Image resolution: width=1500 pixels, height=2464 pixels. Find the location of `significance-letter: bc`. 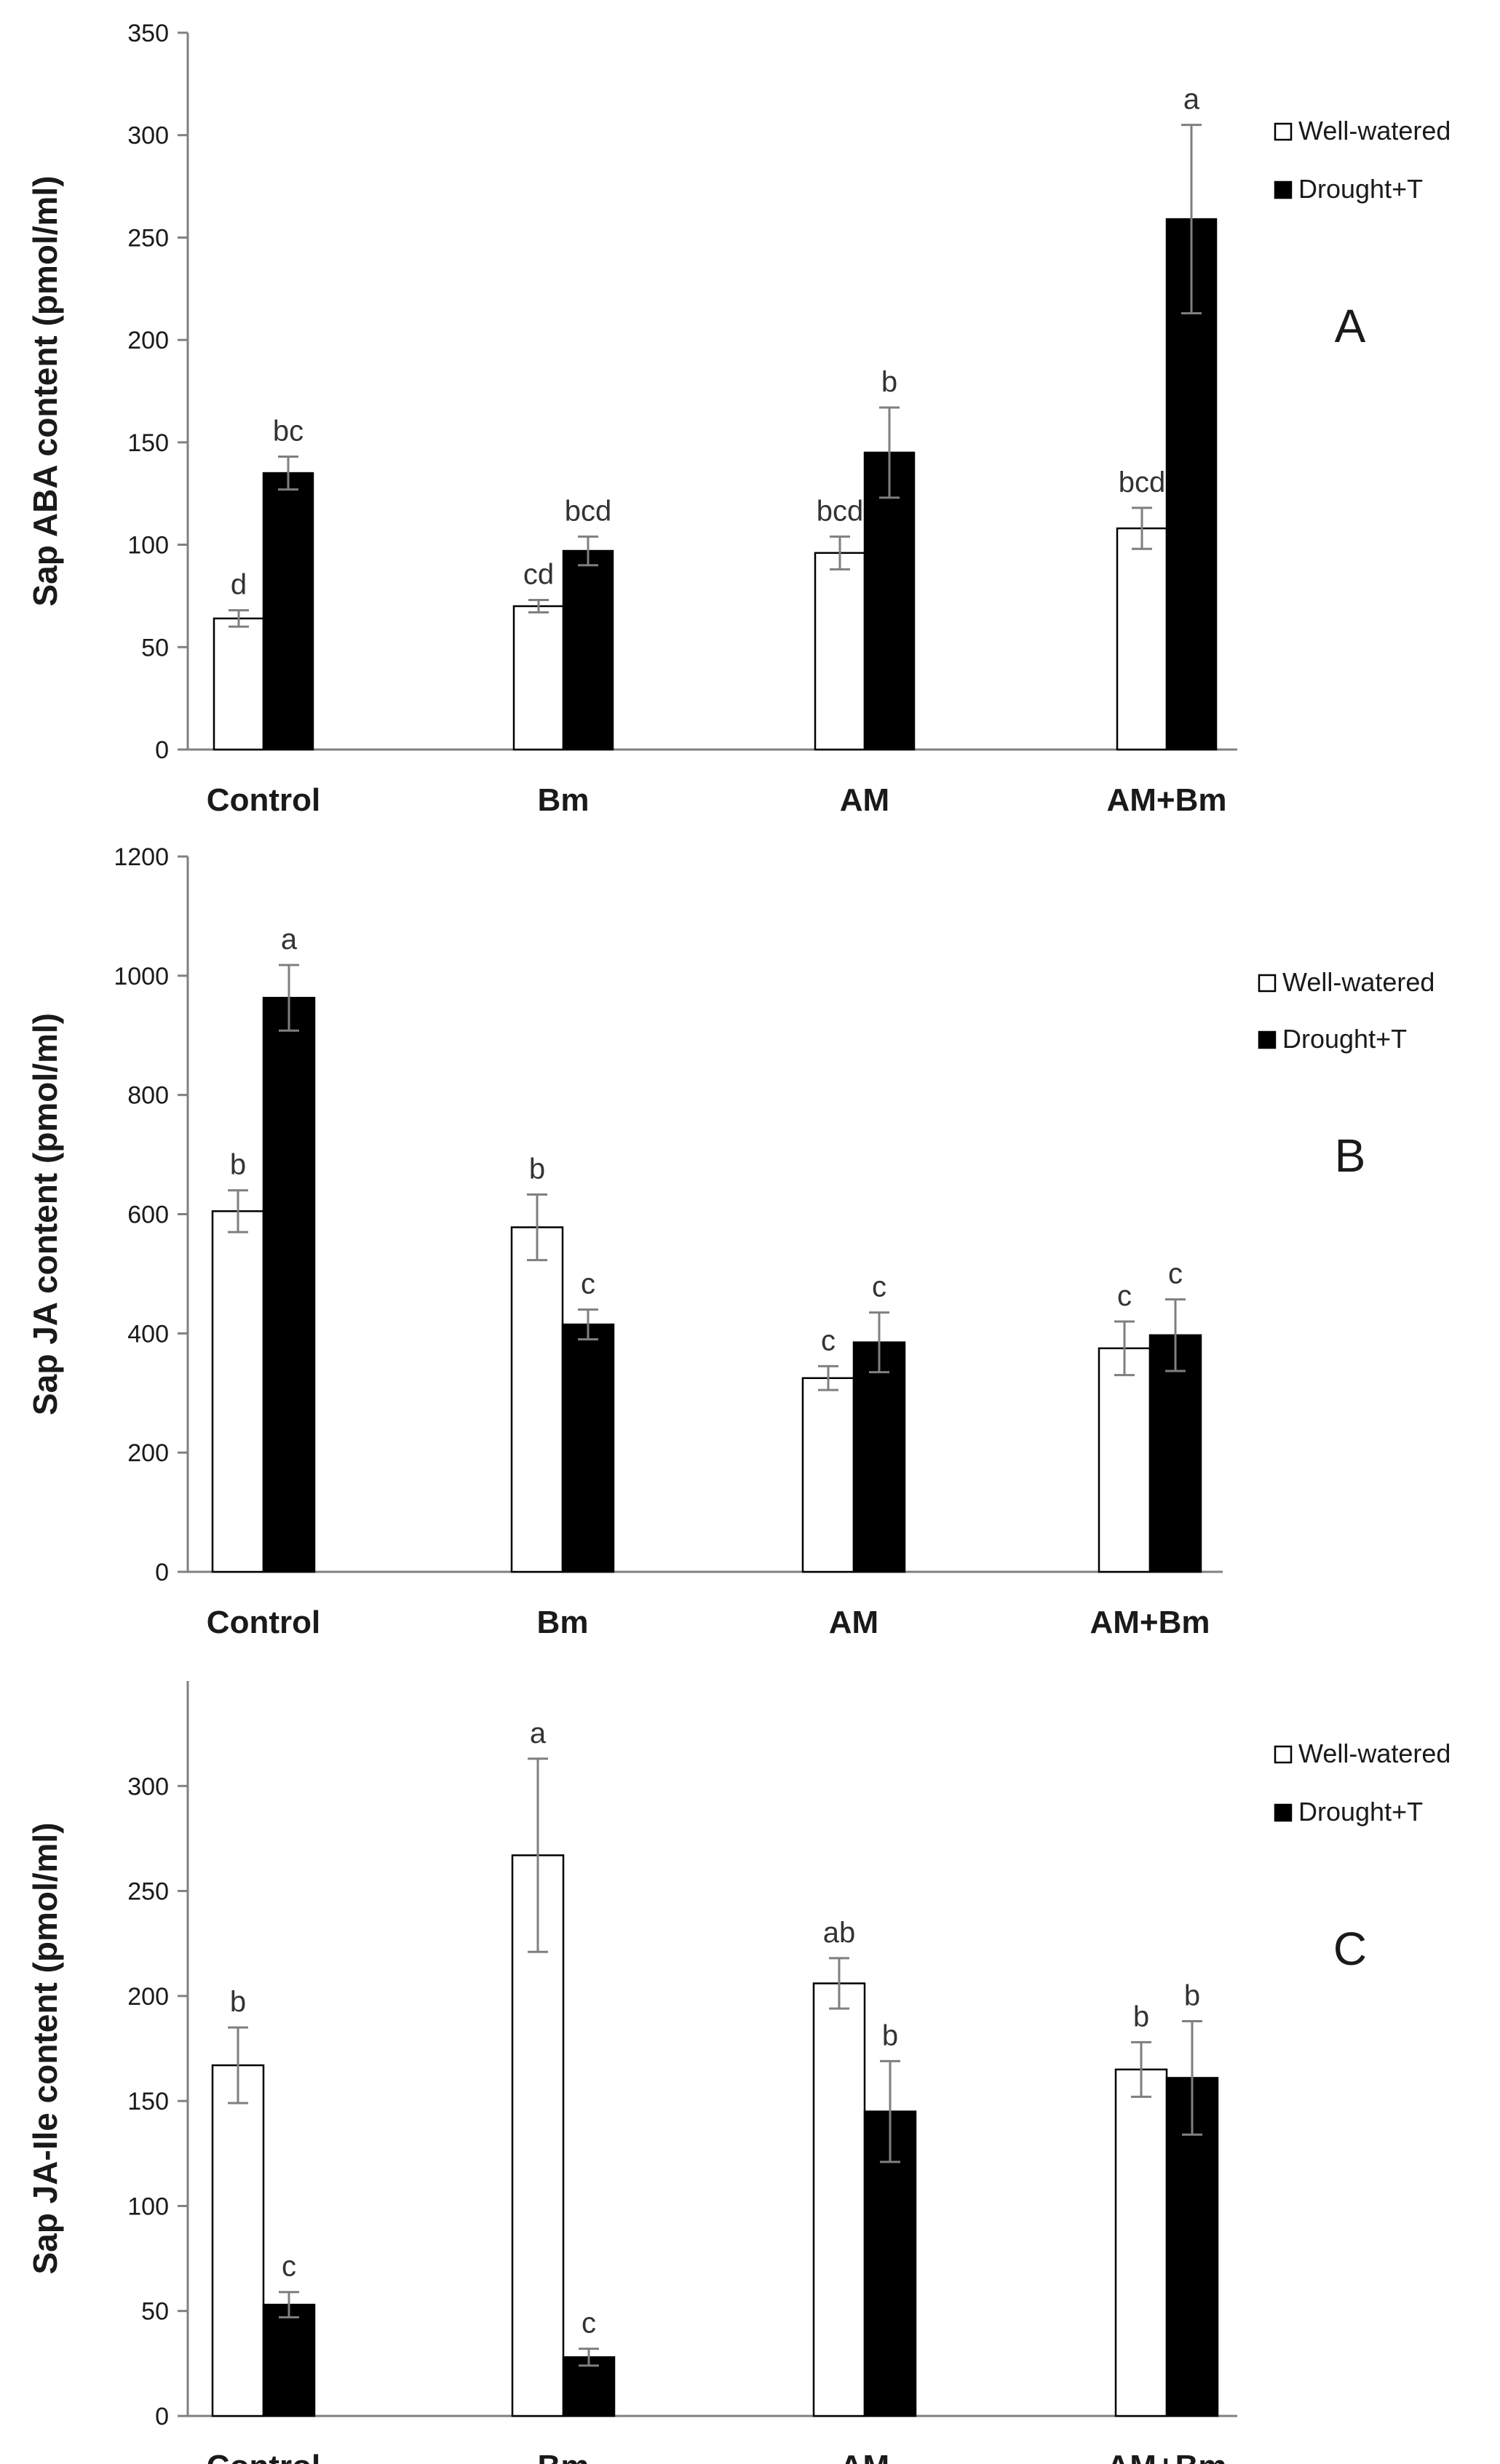

significance-letter: bc is located at coordinates (288, 432).